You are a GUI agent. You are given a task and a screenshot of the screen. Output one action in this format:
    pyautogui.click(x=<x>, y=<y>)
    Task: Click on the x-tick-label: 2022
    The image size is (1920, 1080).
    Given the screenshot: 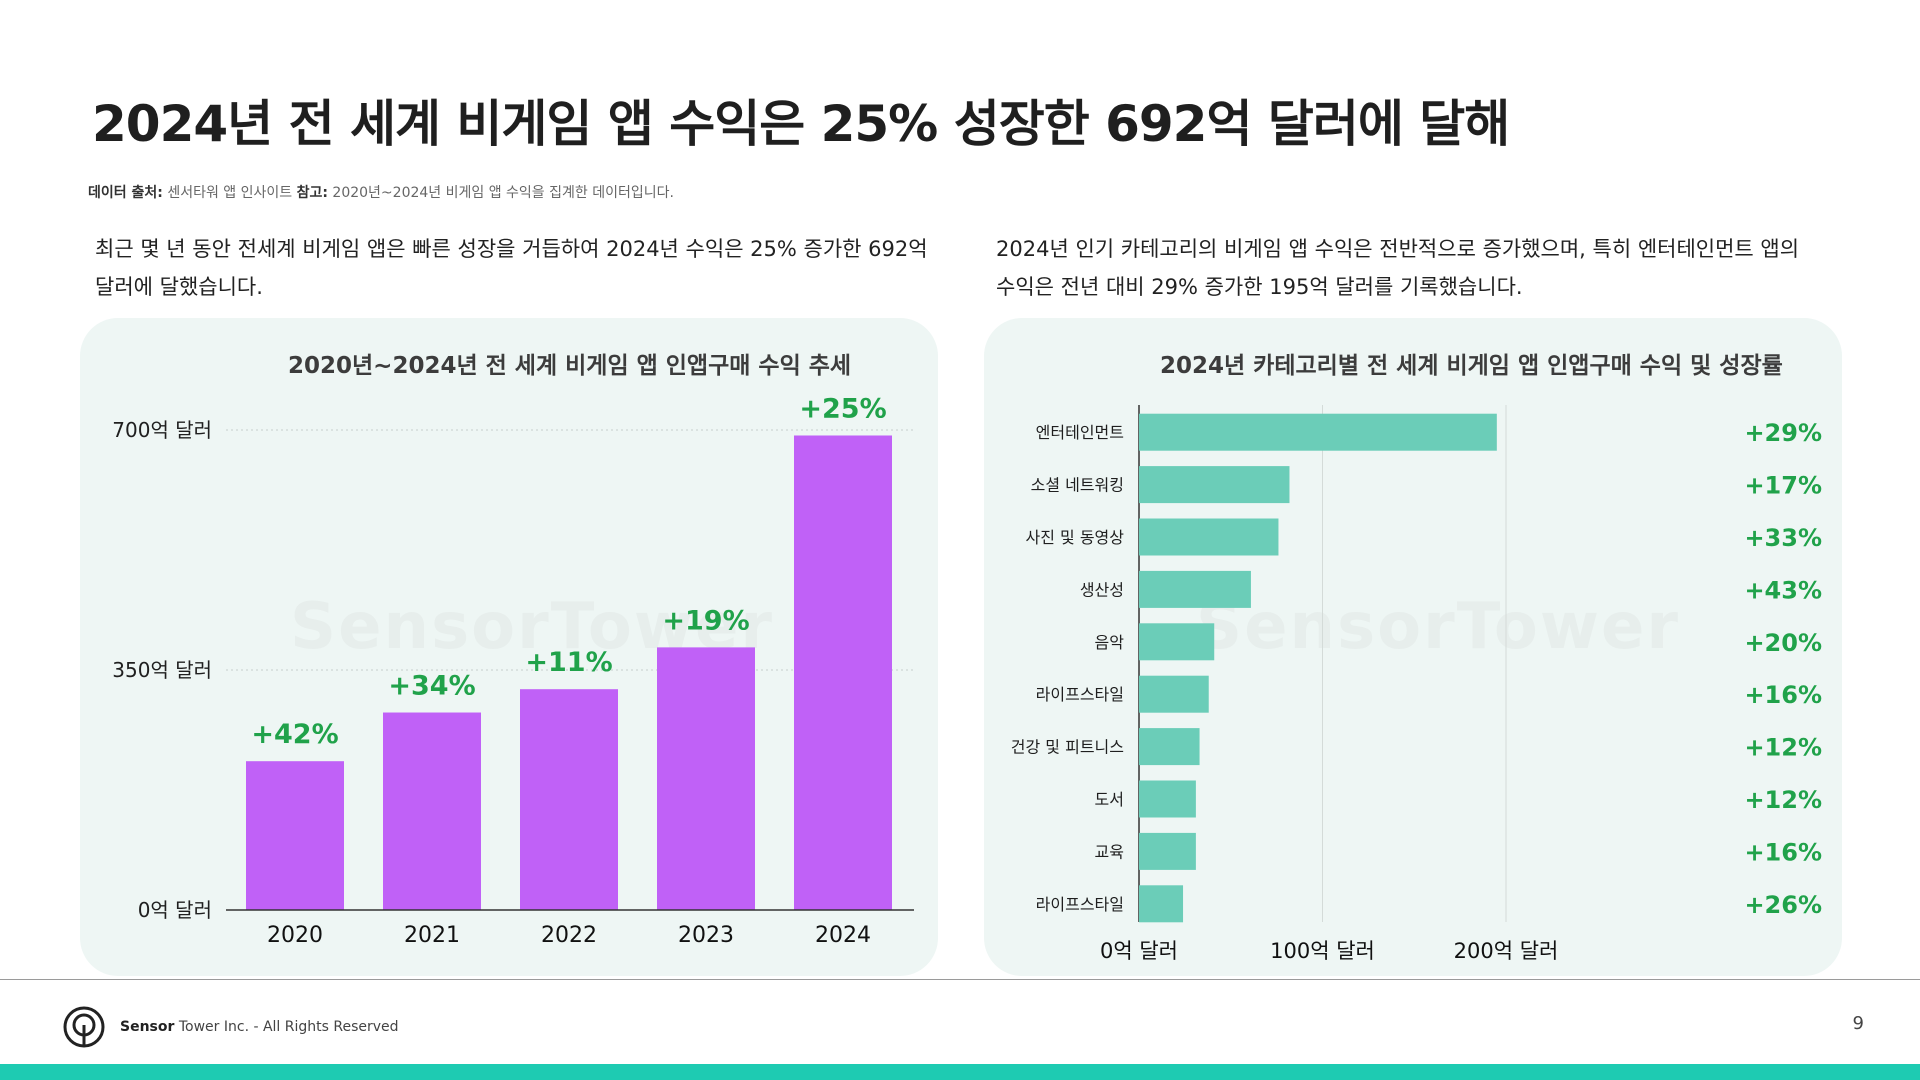 What is the action you would take?
    pyautogui.click(x=569, y=935)
    